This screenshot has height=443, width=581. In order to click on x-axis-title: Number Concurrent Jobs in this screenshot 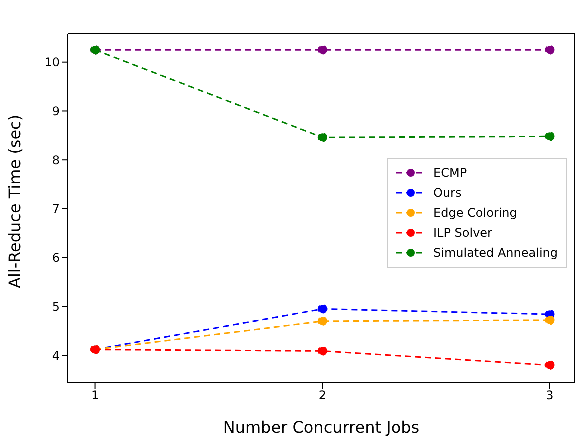, I will do `click(321, 427)`.